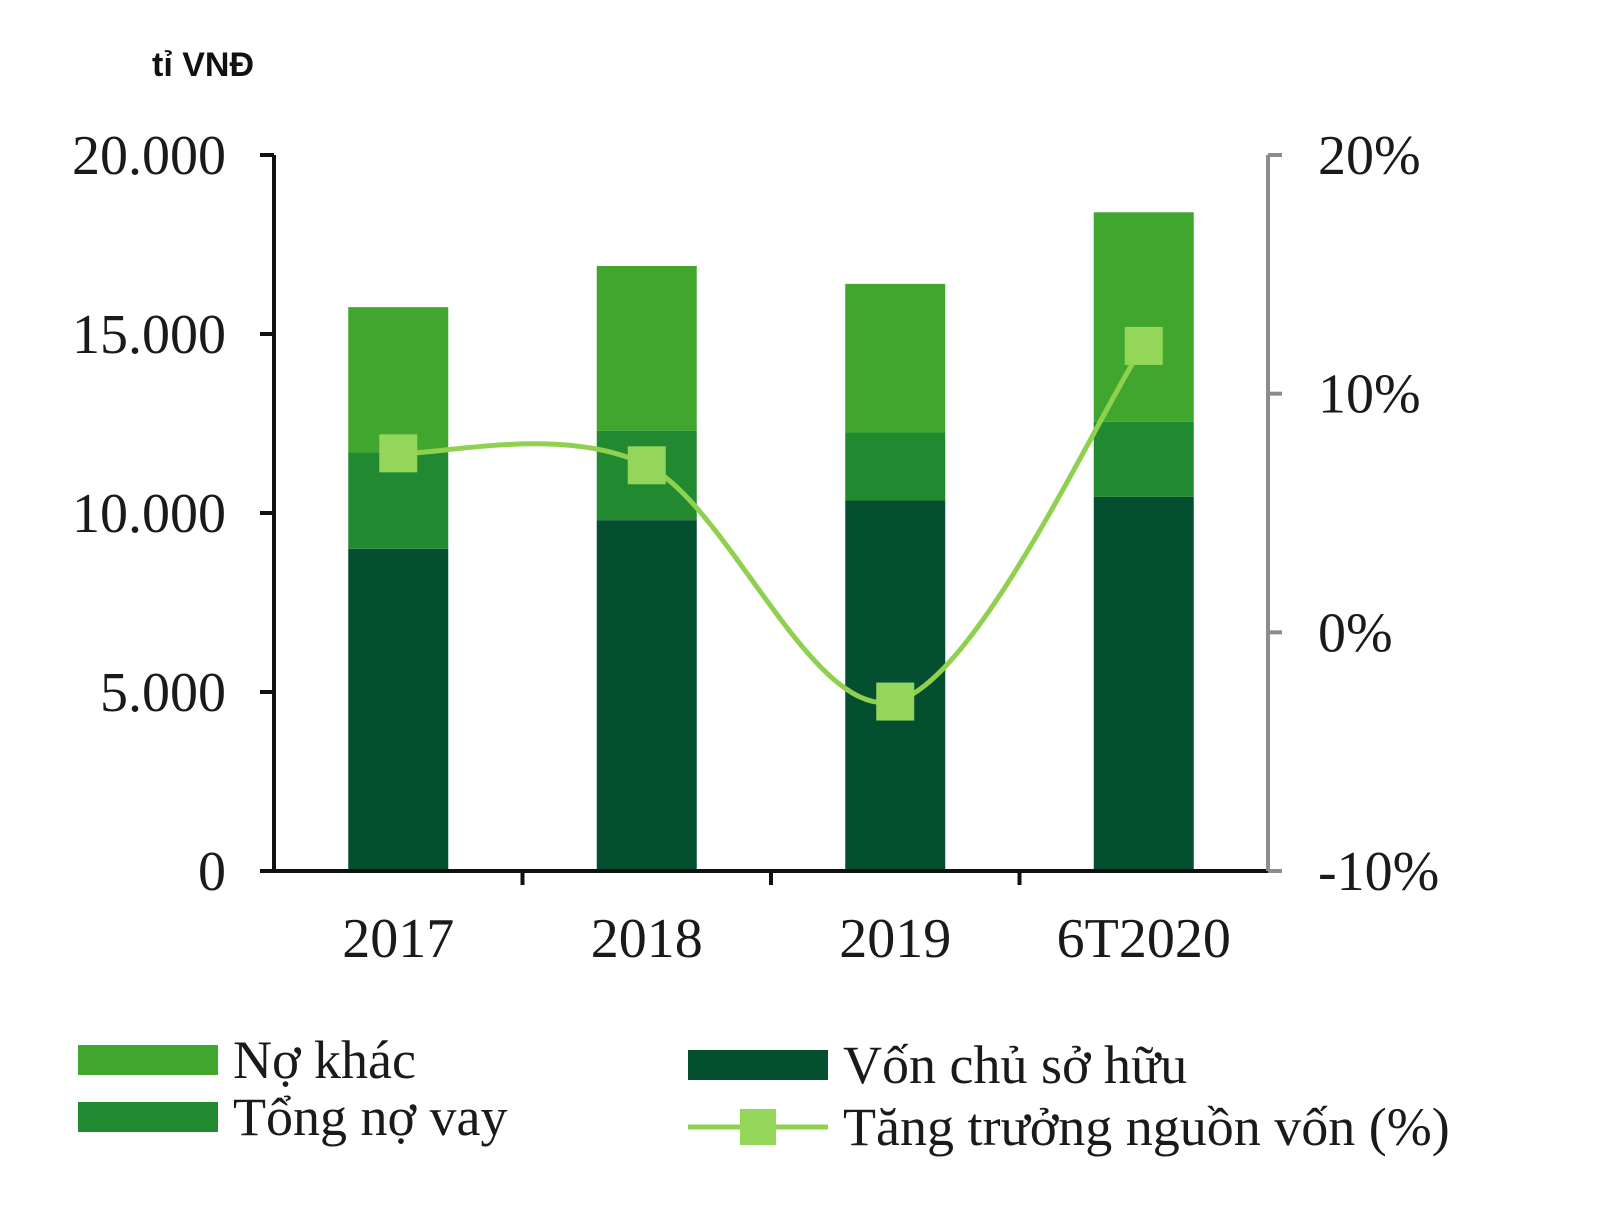  Describe the element at coordinates (647, 939) in the screenshot. I see `x-tick-label: 2018` at that location.